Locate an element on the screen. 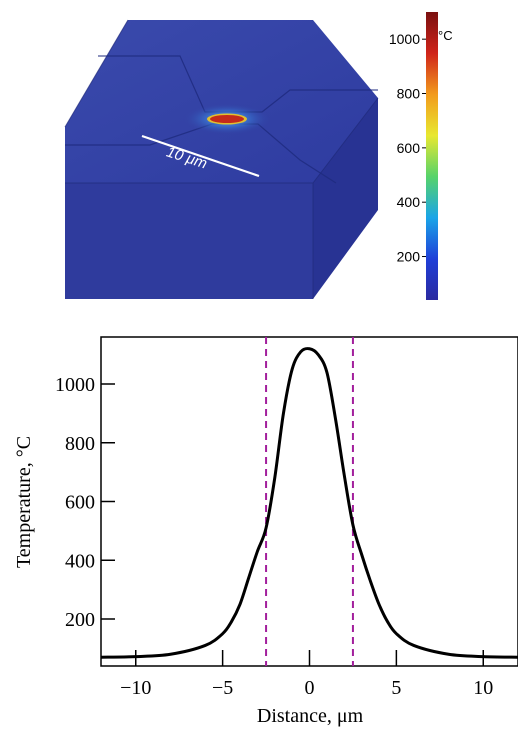 This screenshot has width=518, height=729. colorbar-gradient is located at coordinates (432, 156).